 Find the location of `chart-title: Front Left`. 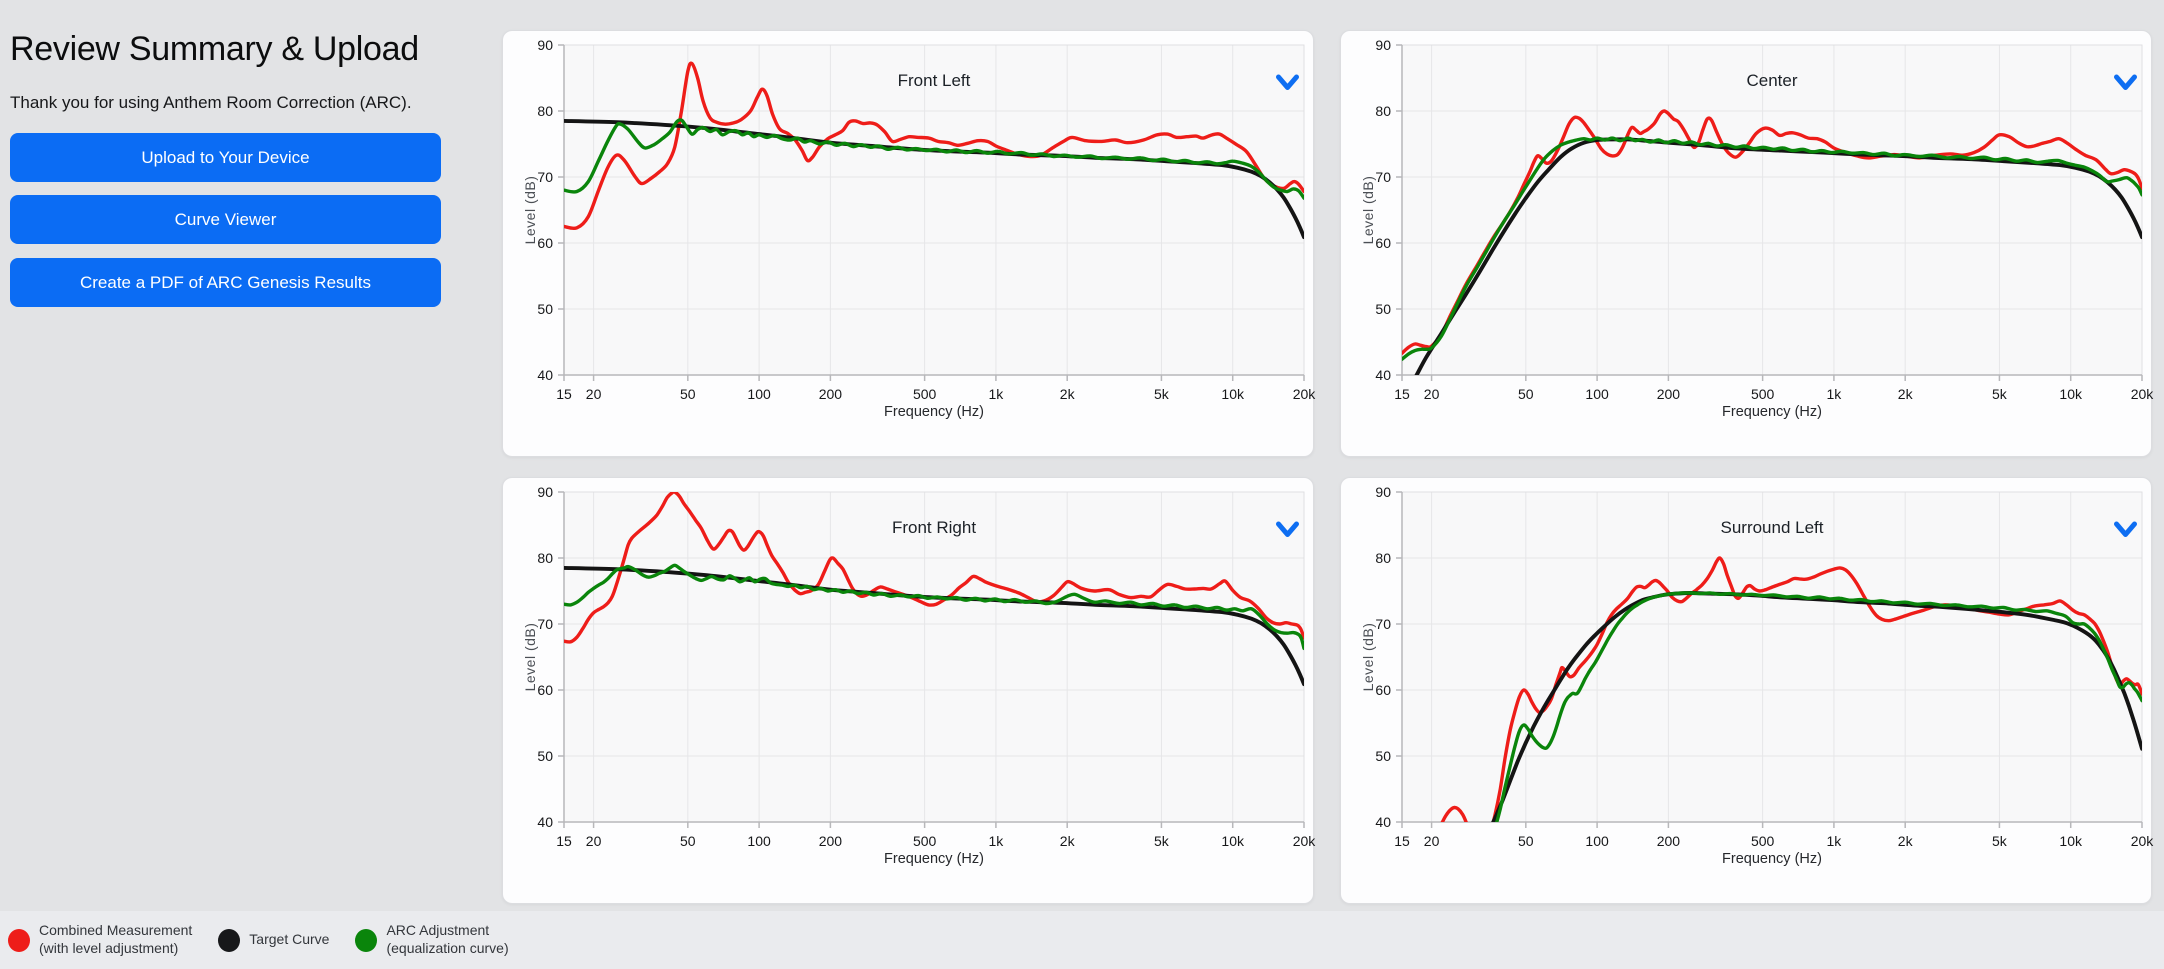

chart-title: Front Left is located at coordinates (934, 80).